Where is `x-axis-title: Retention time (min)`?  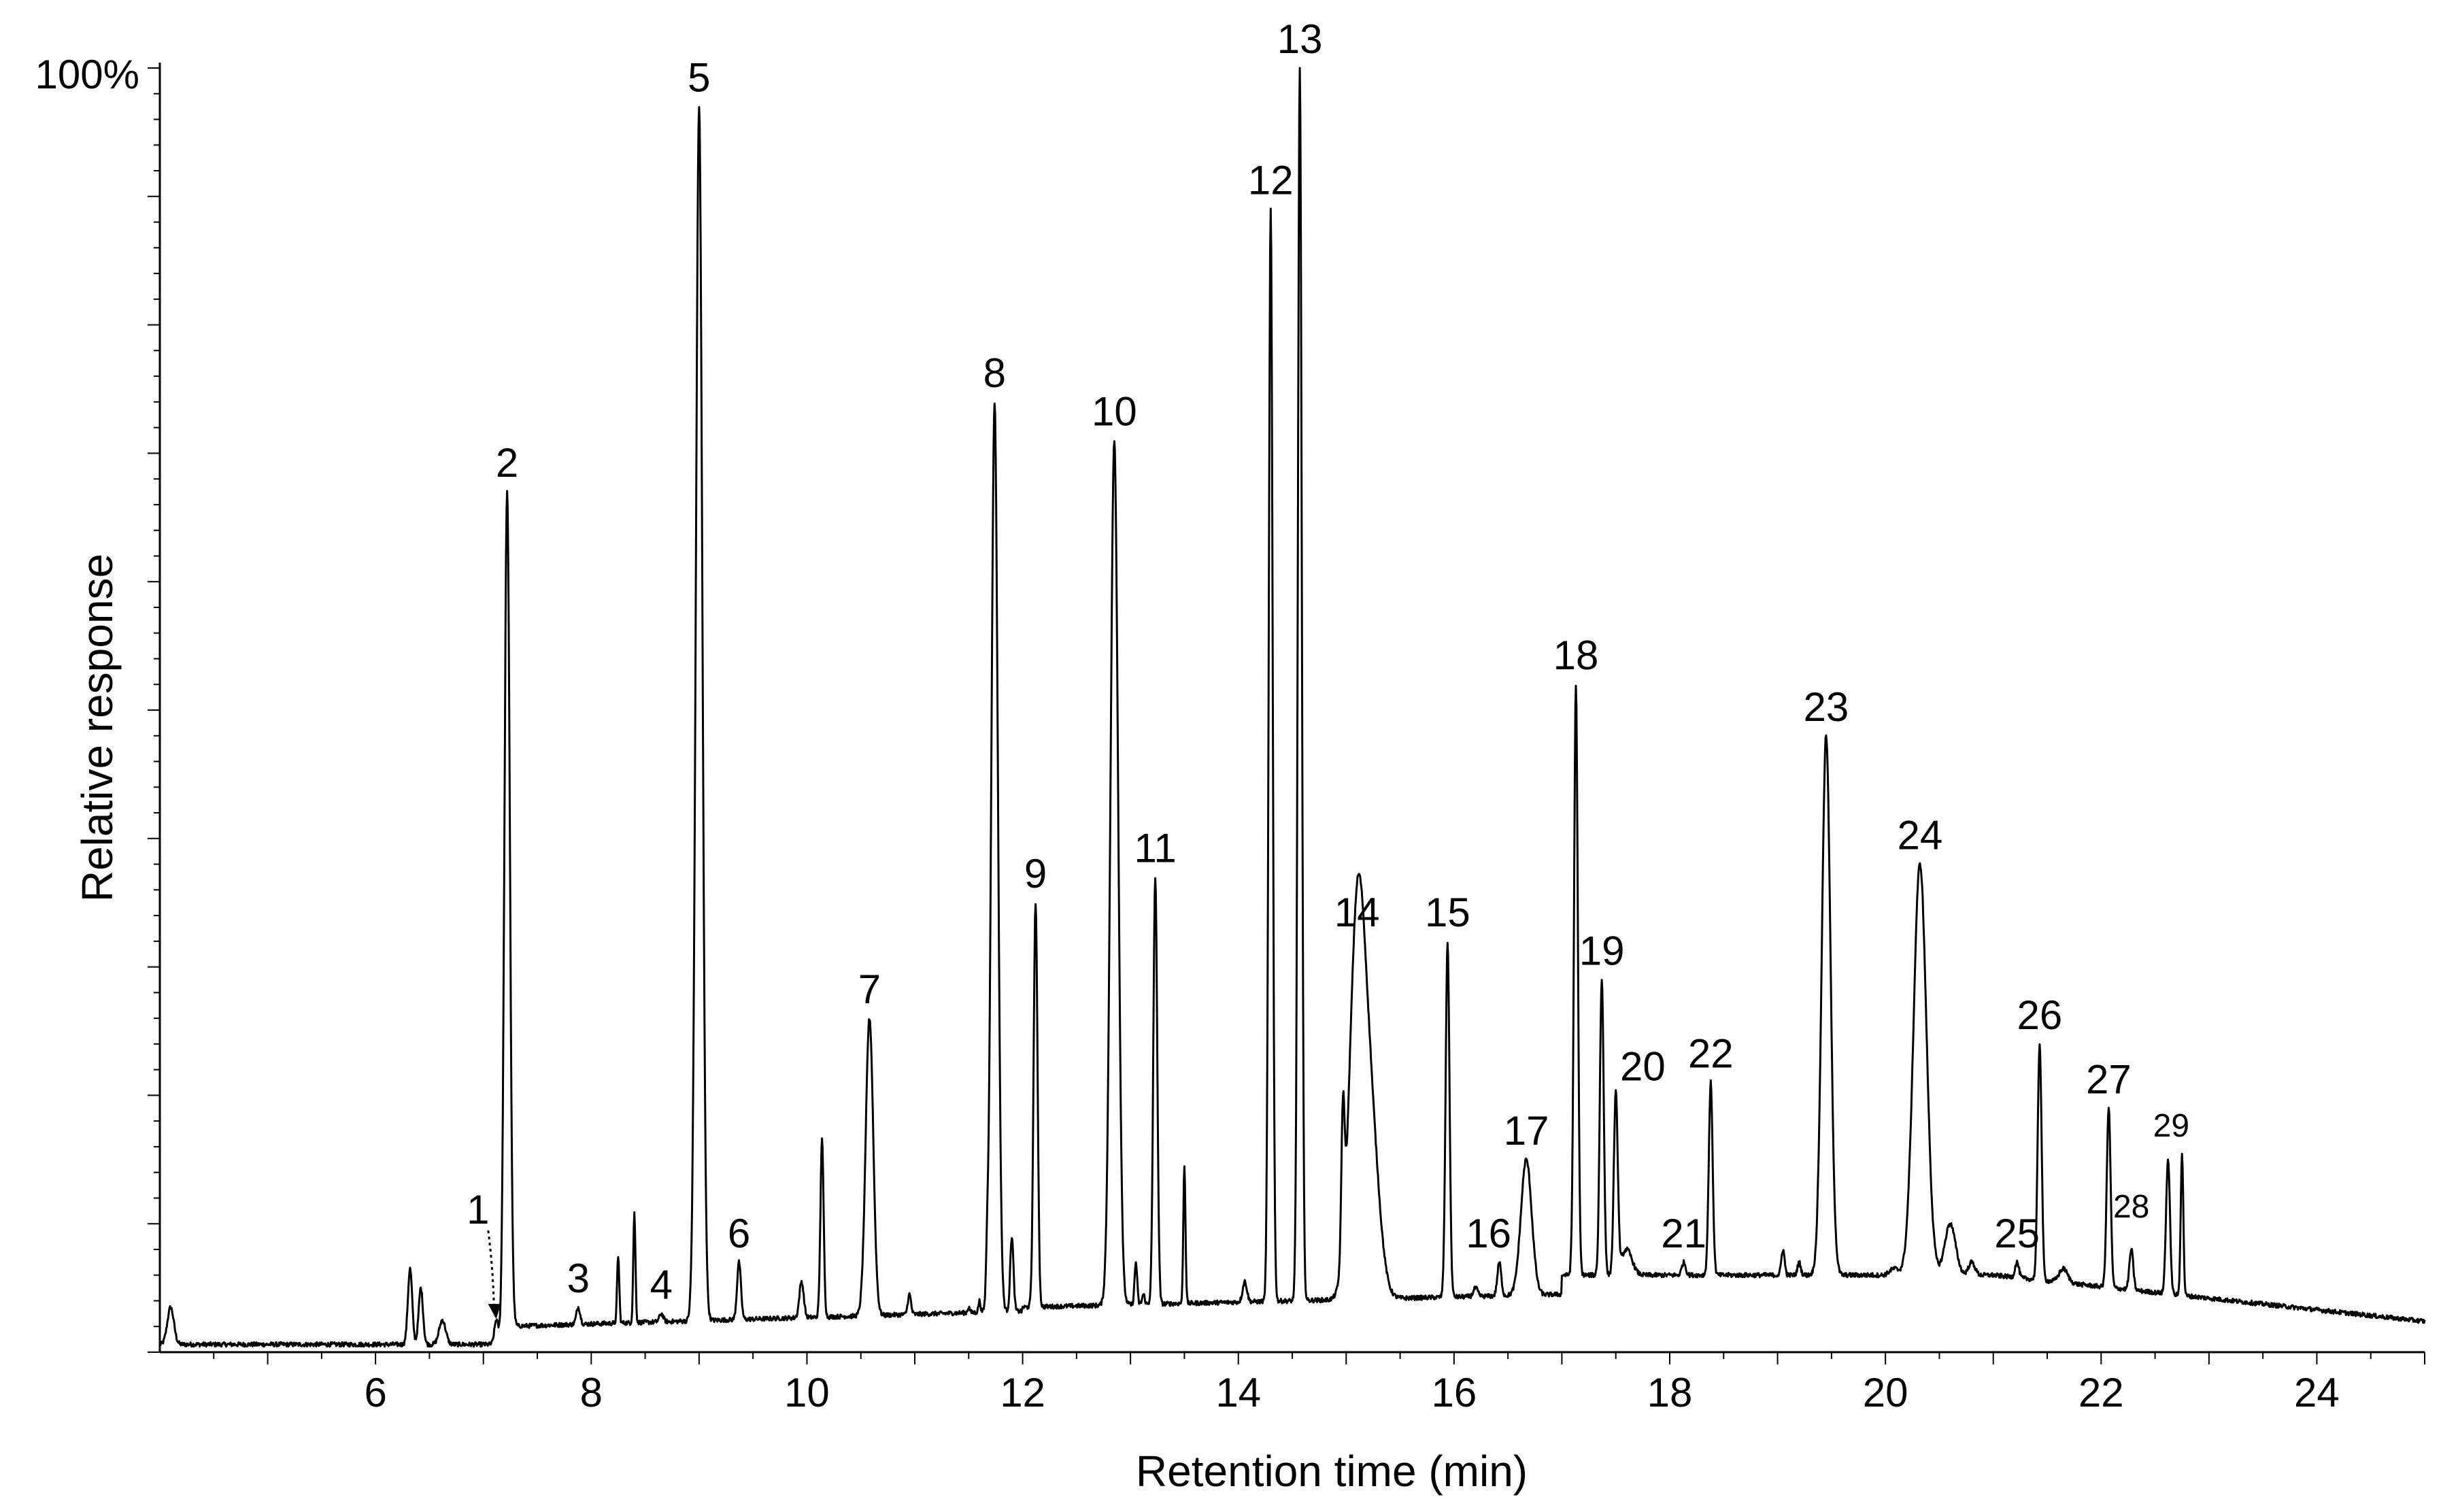
x-axis-title: Retention time (min) is located at coordinates (1332, 1471).